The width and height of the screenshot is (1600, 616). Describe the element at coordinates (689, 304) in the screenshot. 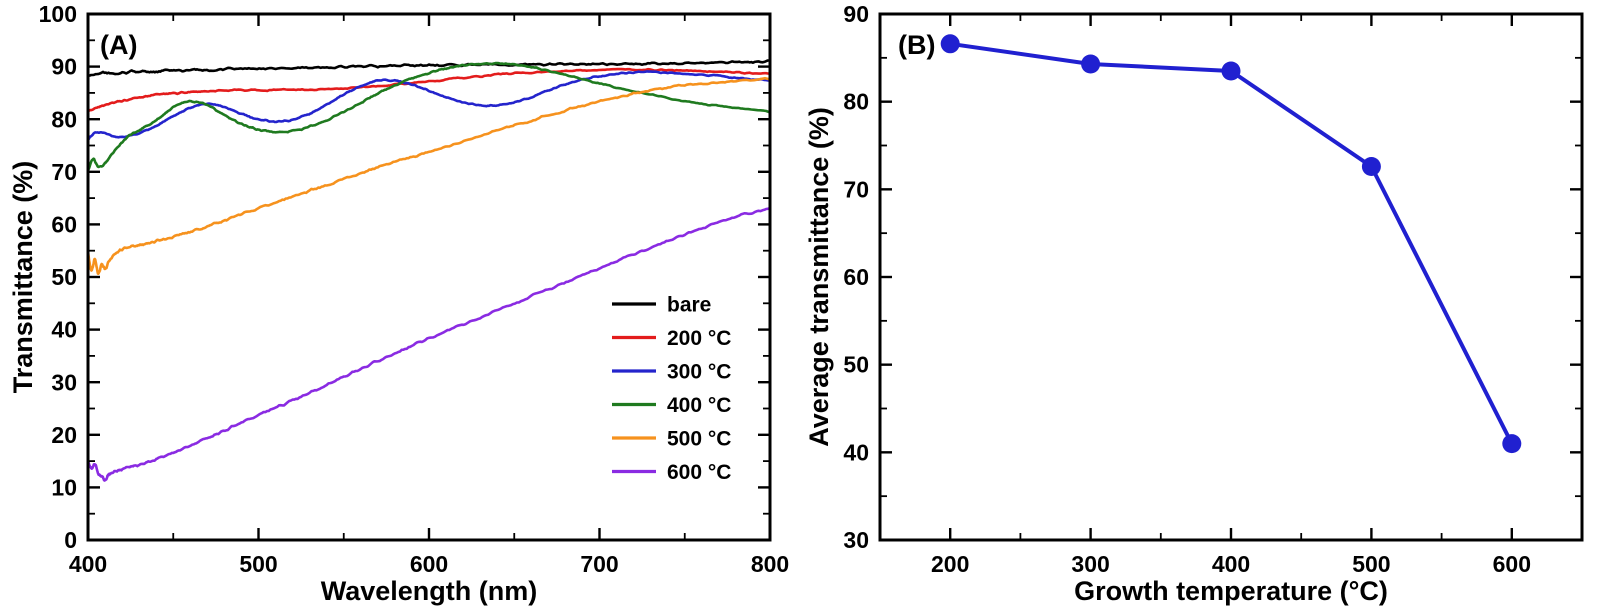

I see `legend-label: bare` at that location.